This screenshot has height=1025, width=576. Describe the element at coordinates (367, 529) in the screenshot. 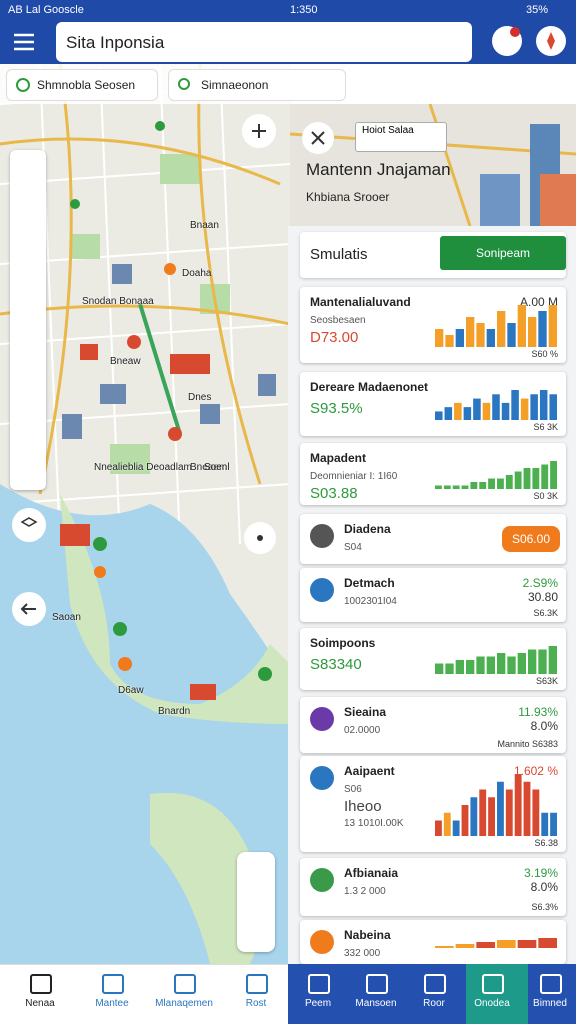

I see `card-name: Diadena` at that location.